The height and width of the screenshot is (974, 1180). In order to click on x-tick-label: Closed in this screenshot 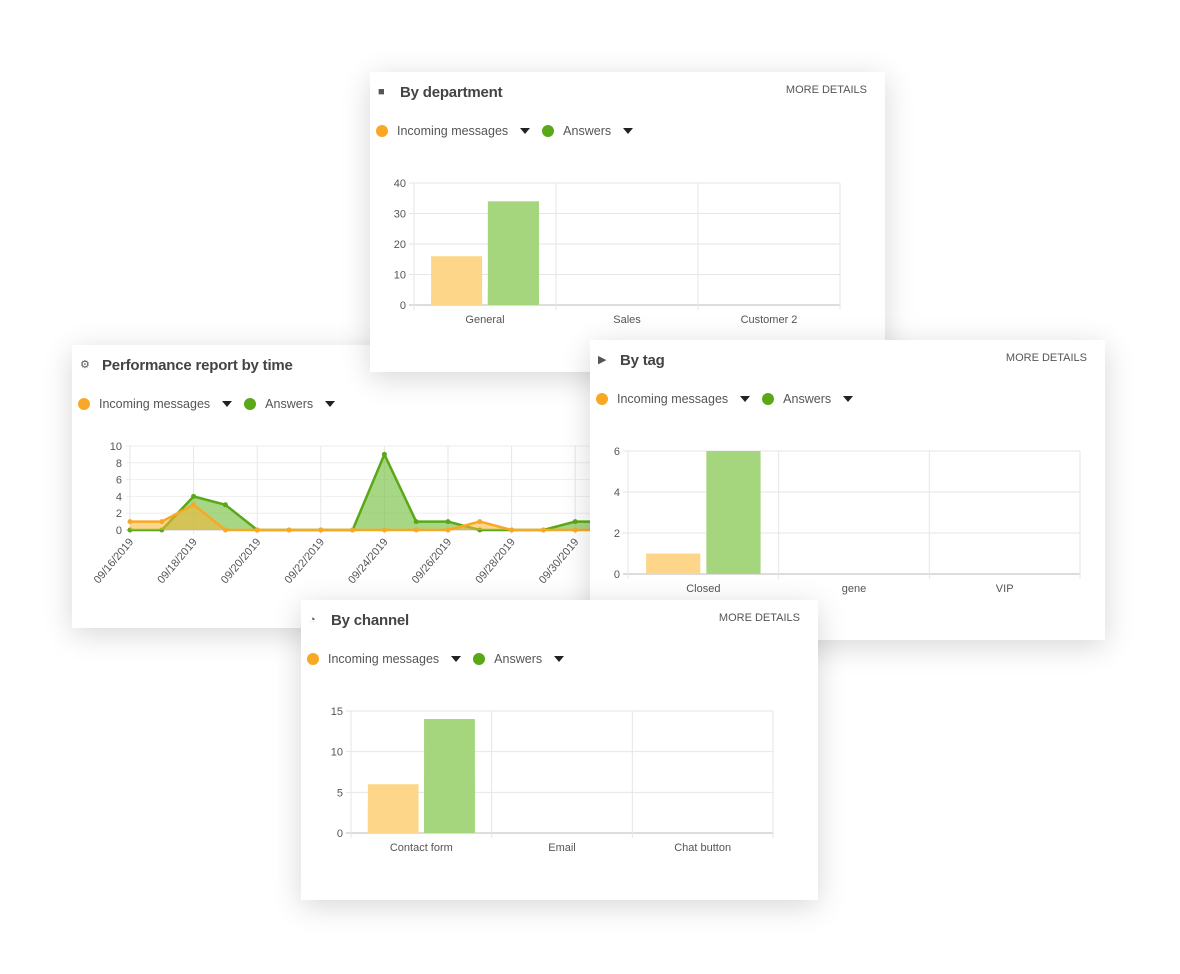, I will do `click(703, 589)`.